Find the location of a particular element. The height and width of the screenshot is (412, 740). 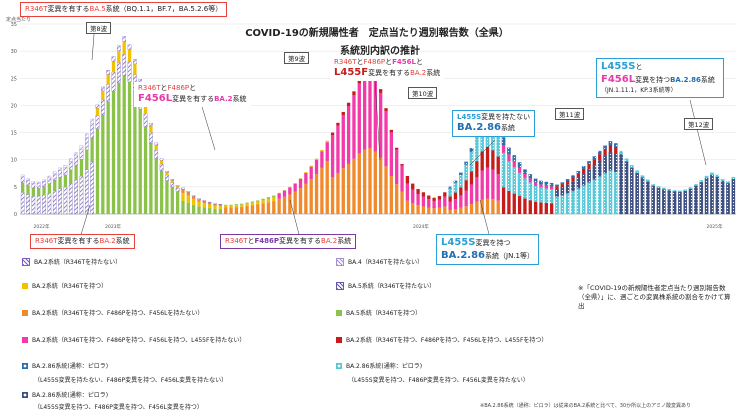

legend-item-detail: （L455S変異を持たない、F486P変異を持つ、F456L変異を持たない） is located at coordinates (131, 380).